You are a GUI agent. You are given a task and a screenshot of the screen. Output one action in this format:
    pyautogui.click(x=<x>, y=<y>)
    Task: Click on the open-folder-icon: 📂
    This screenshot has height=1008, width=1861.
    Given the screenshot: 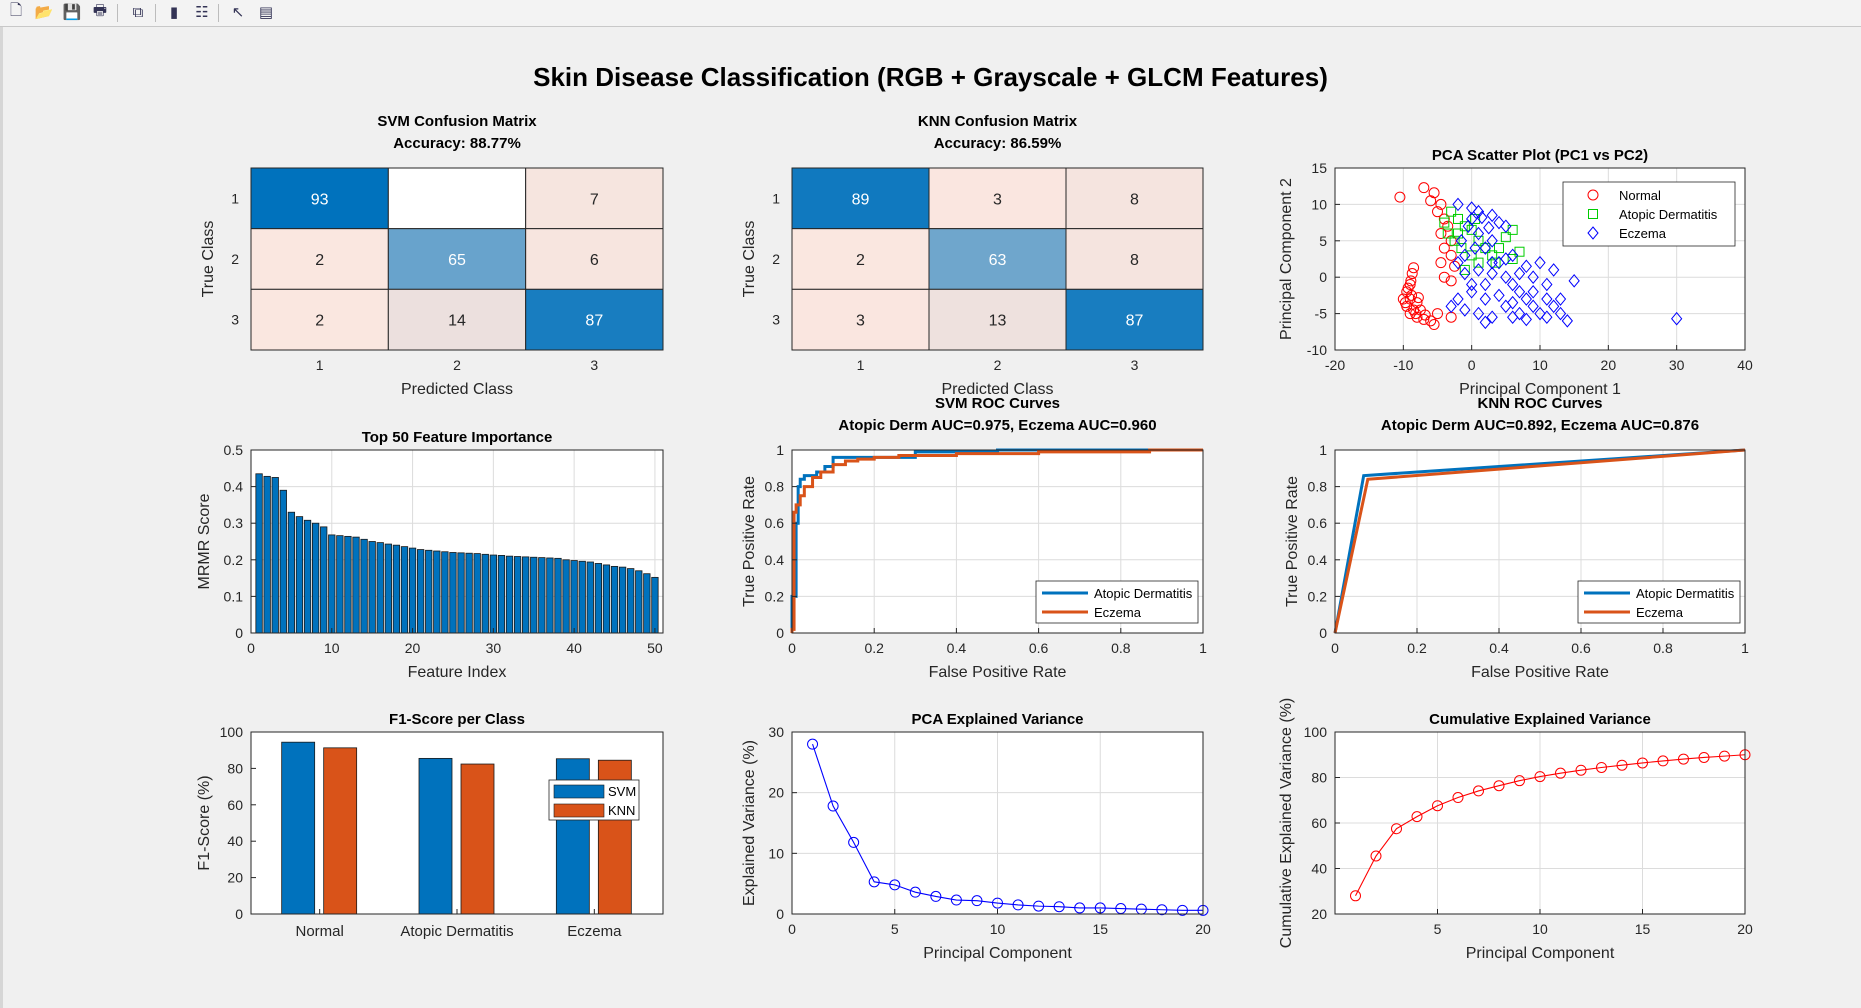 What is the action you would take?
    pyautogui.click(x=44, y=12)
    